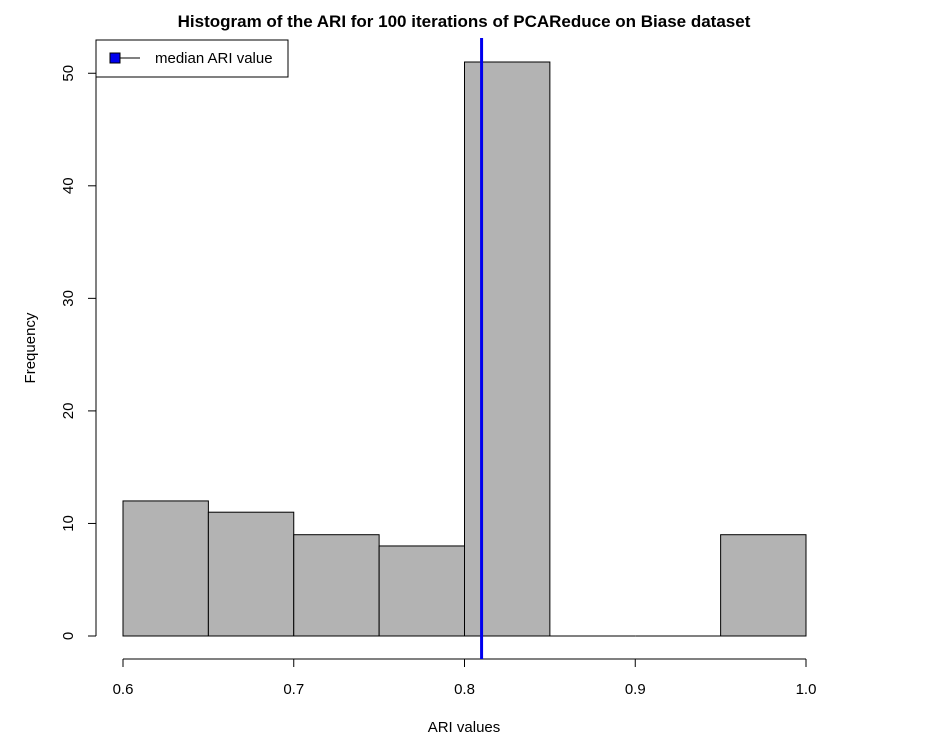  I want to click on x-tick-label: 1.0, so click(806, 689).